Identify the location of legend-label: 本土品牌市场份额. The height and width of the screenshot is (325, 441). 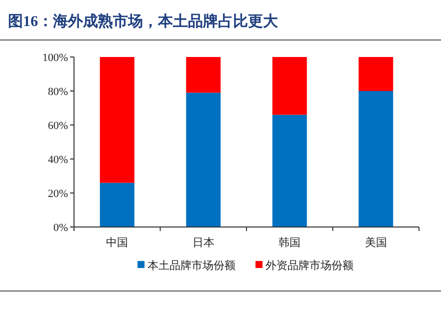
(192, 265).